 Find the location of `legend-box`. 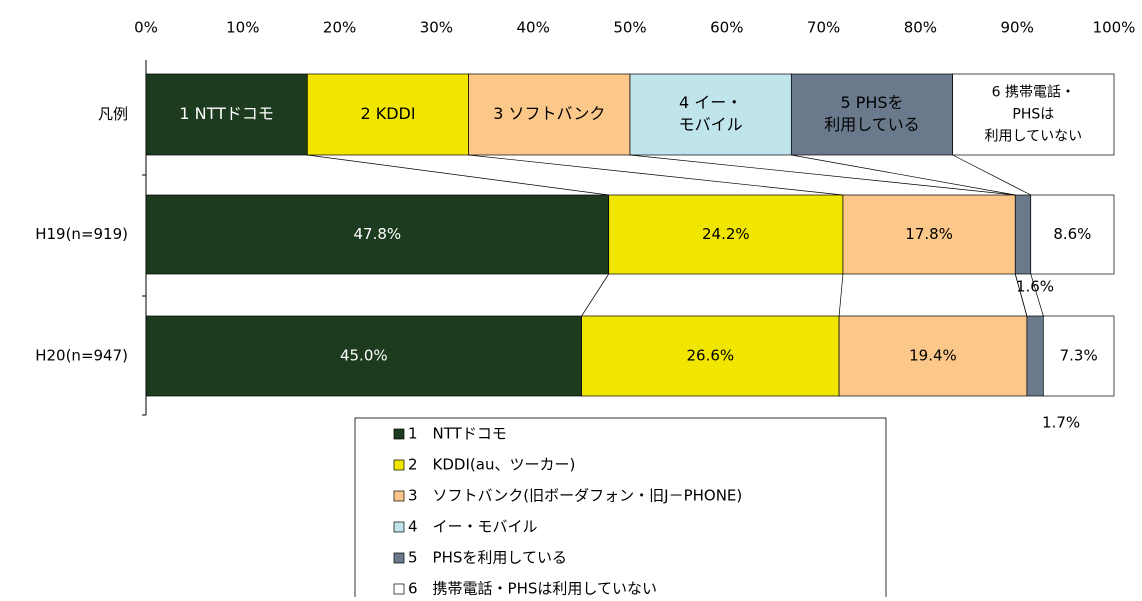

legend-box is located at coordinates (620, 509).